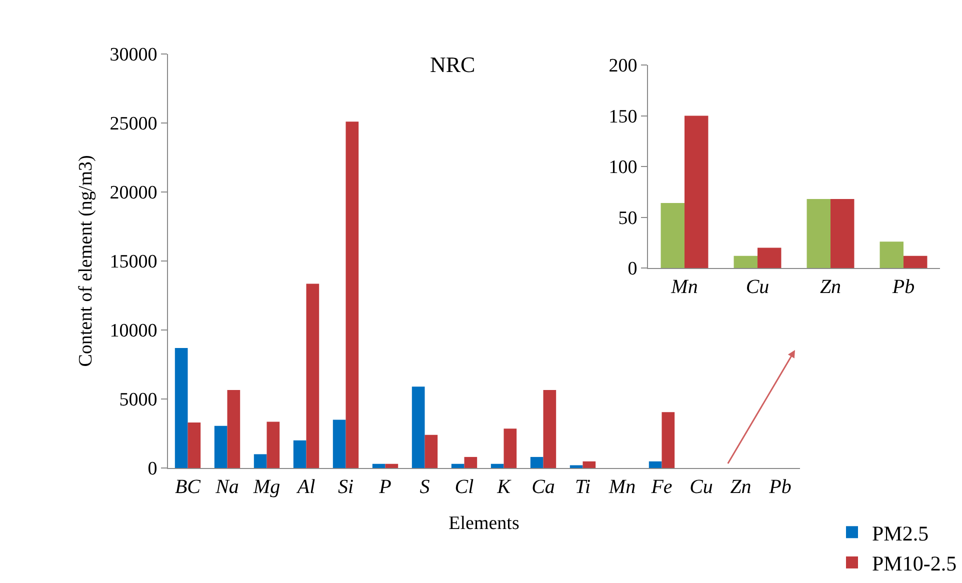 This screenshot has width=962, height=583. Describe the element at coordinates (134, 55) in the screenshot. I see `y-tick-label: 30000` at that location.